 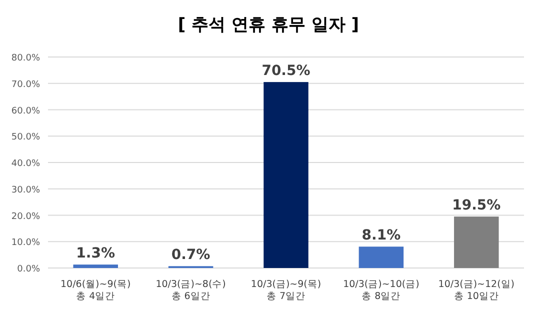 I want to click on y-tick-label: 50.0%, so click(x=25, y=137).